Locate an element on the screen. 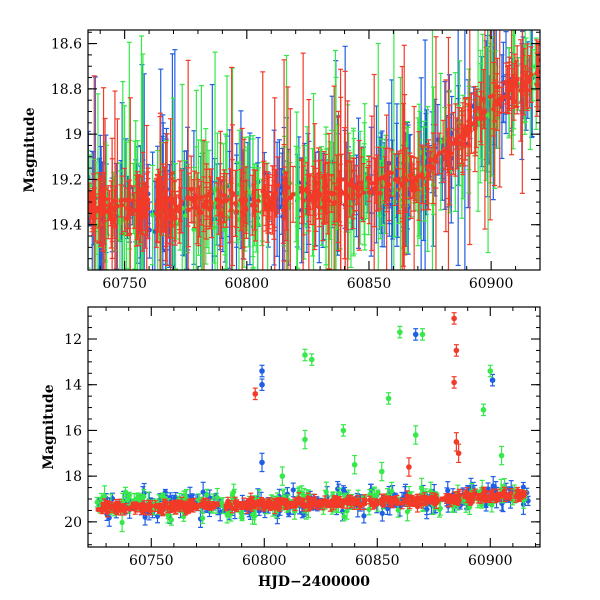 The height and width of the screenshot is (600, 600). y-tick-label: 19.2 is located at coordinates (66, 180).